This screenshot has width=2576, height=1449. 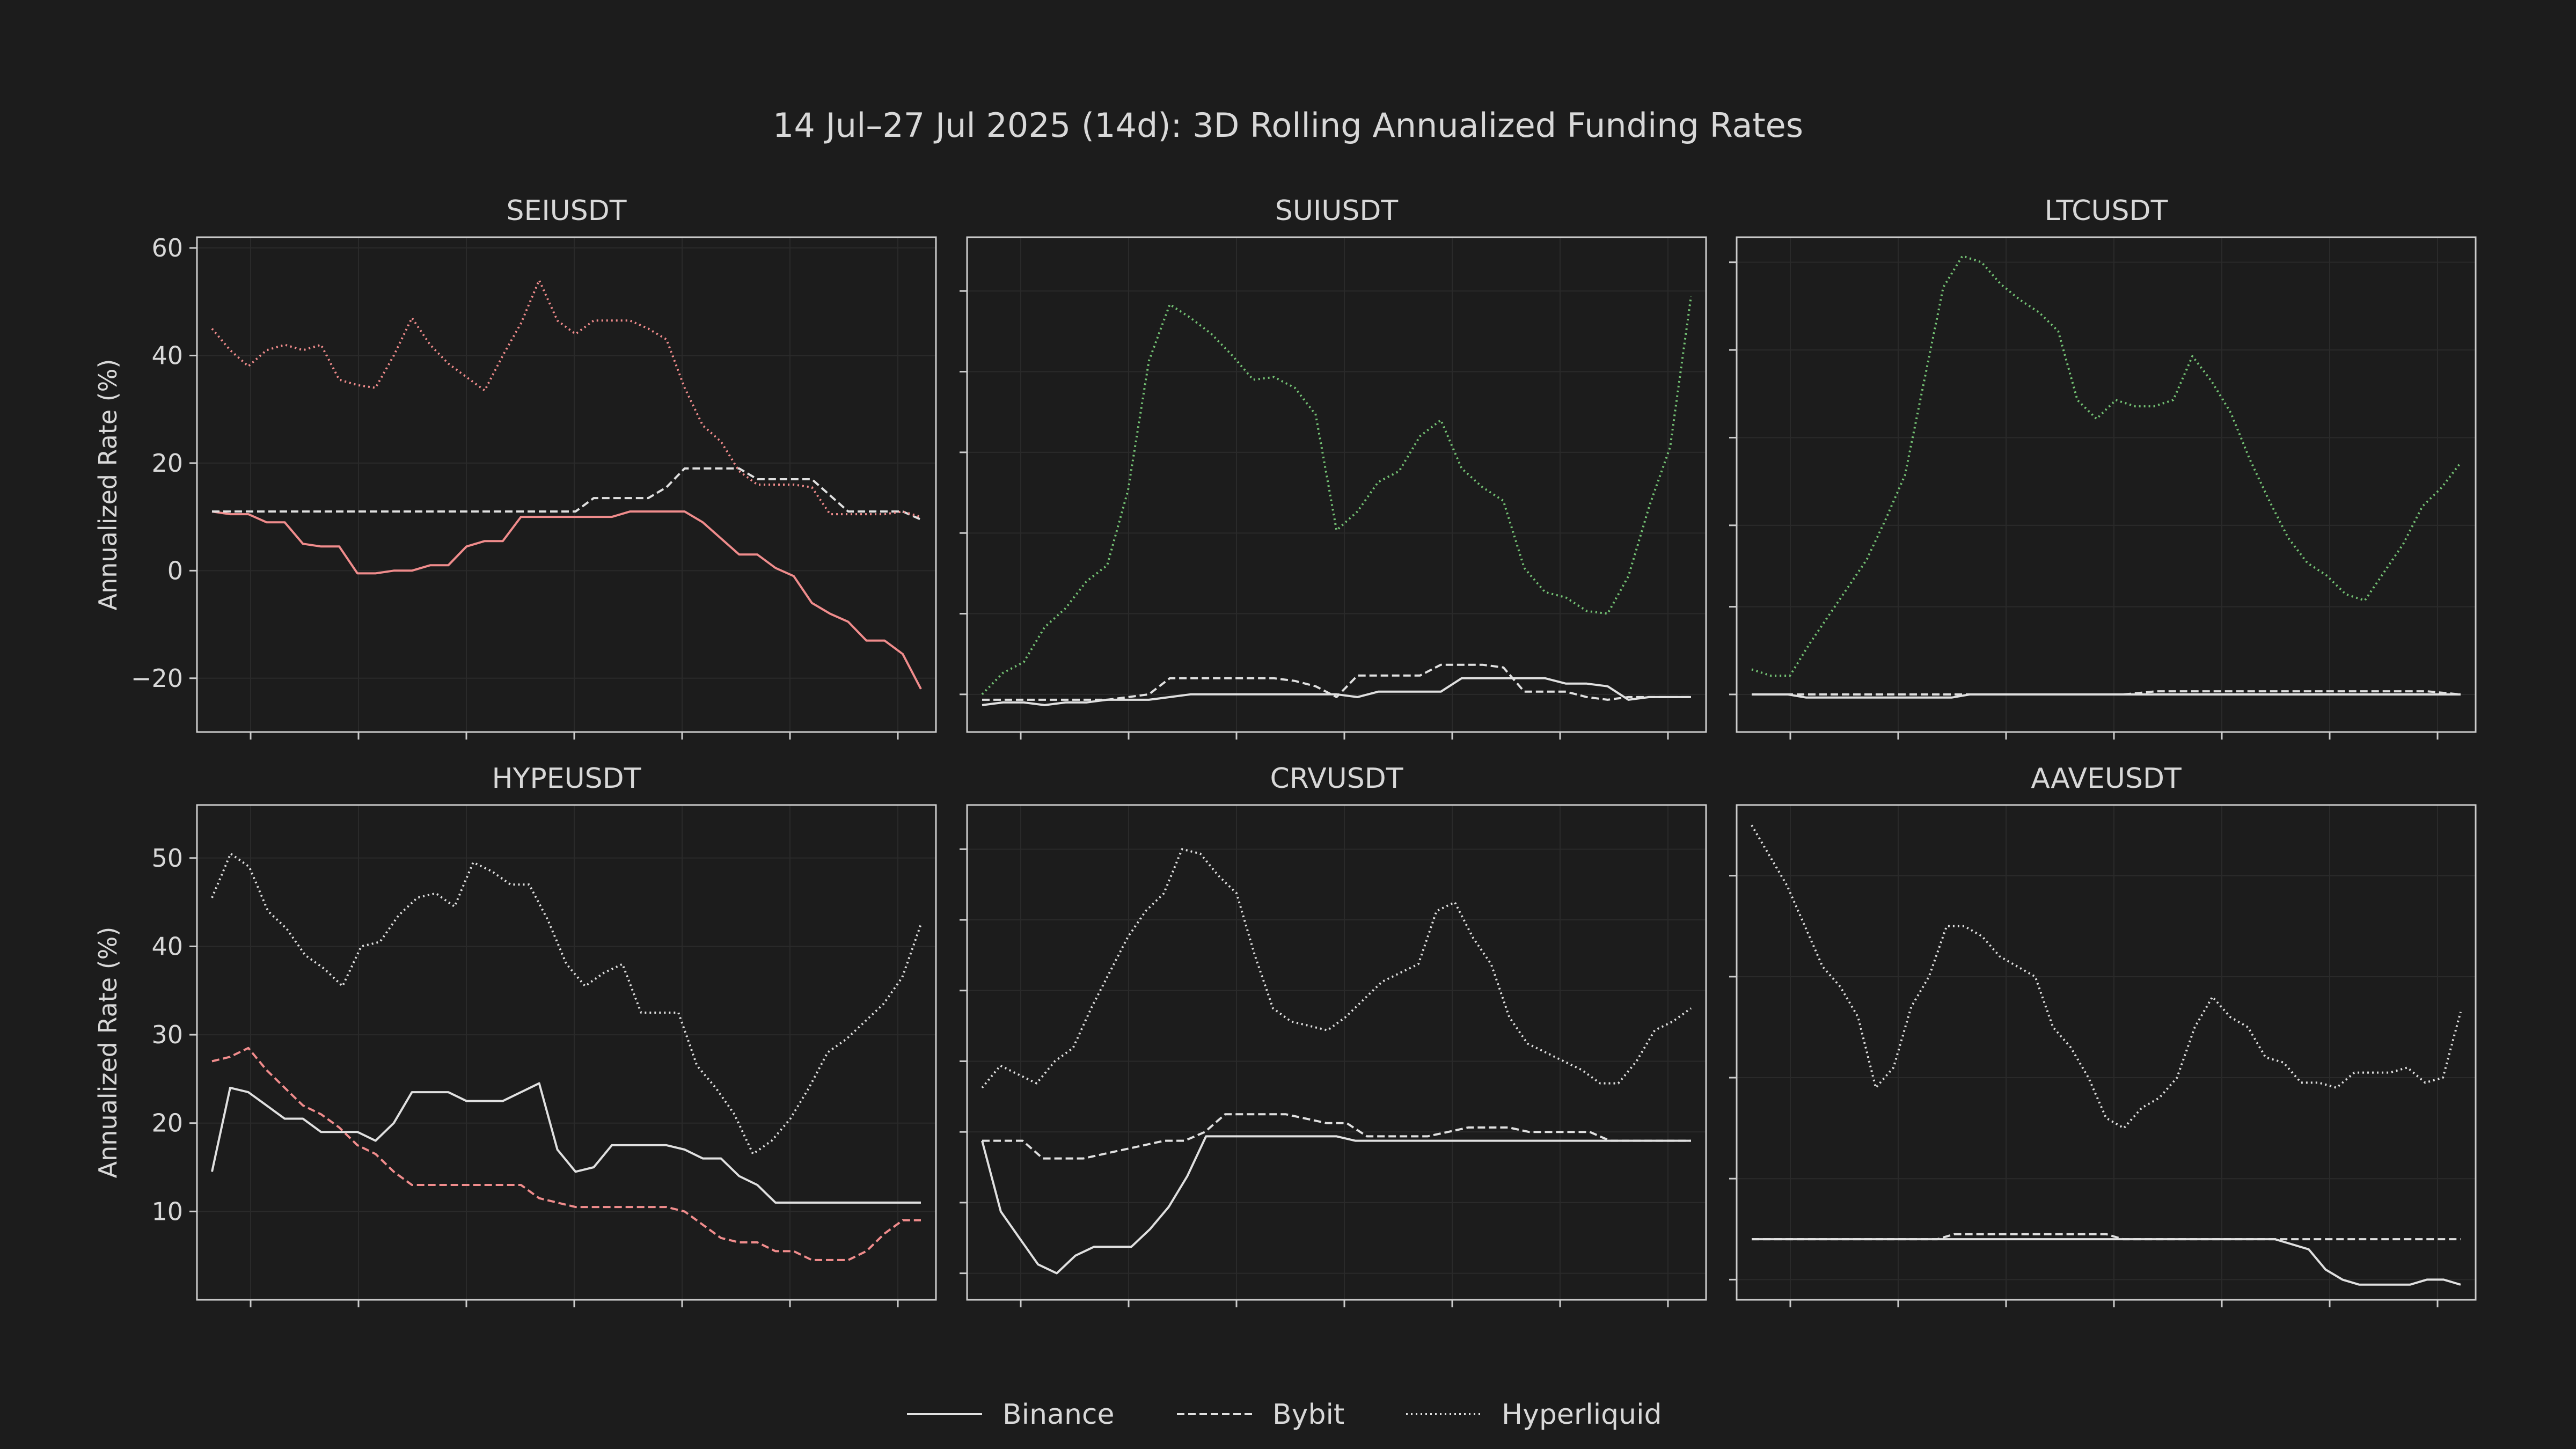 I want to click on subplot-hypeusdt: 10 20 30 40 50 HYPEUSDT Annualized Rate (%), so click(x=515, y=1035).